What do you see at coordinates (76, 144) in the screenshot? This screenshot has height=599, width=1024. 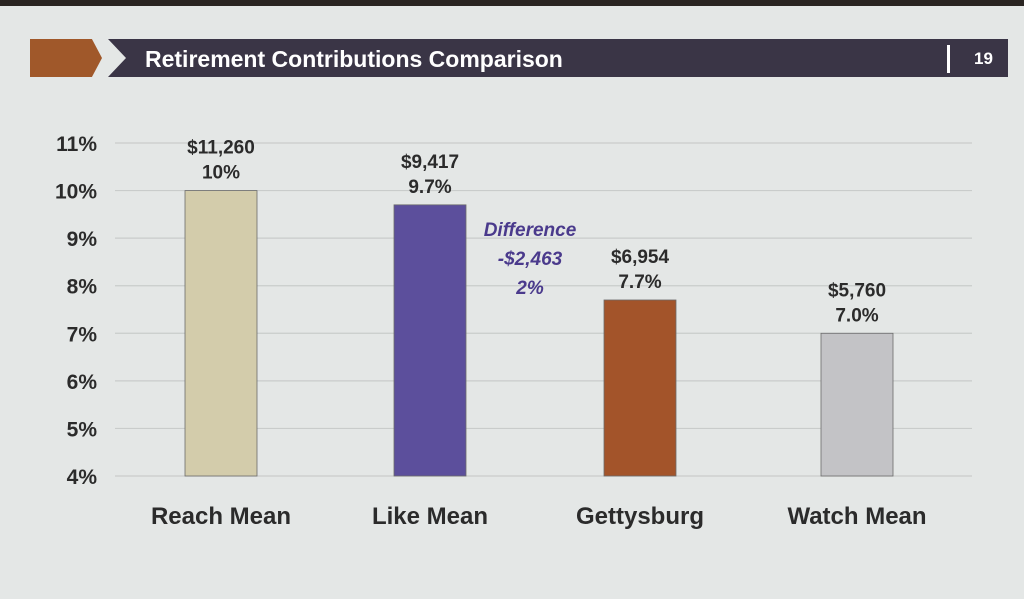 I see `y-tick-label: 11%` at bounding box center [76, 144].